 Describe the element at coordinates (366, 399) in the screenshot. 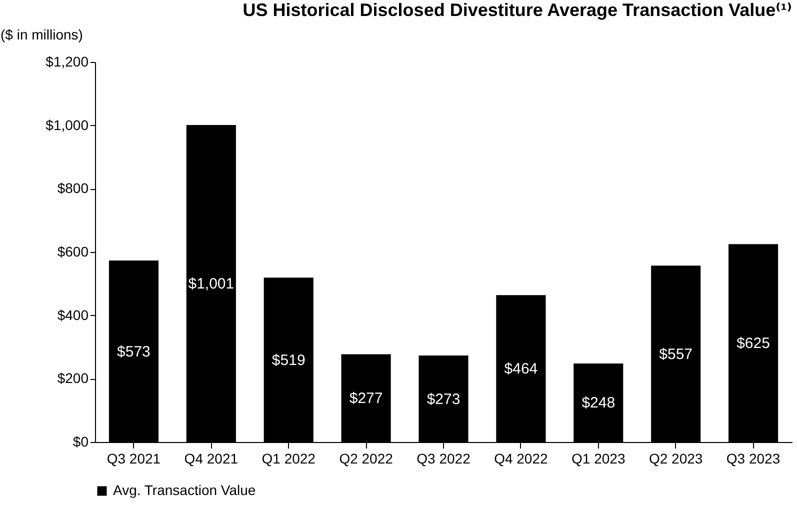

I see `data-label: $277` at that location.